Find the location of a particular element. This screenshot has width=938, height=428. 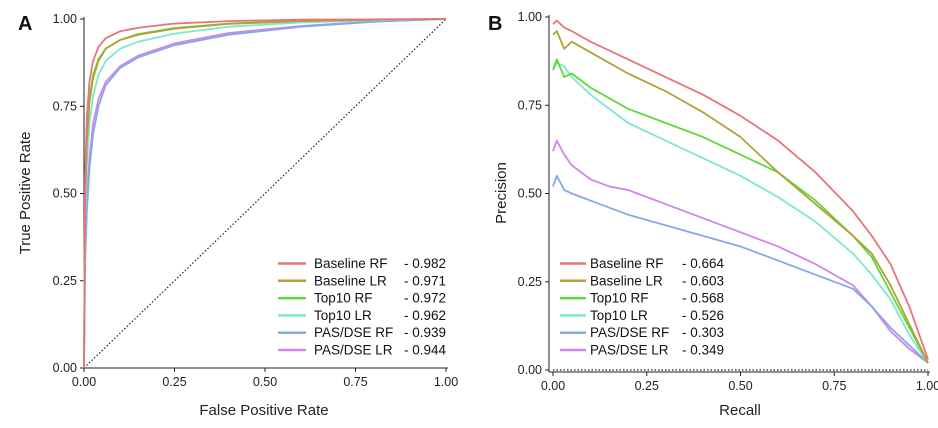

roc-x-tick-label: 0.50 is located at coordinates (265, 382).